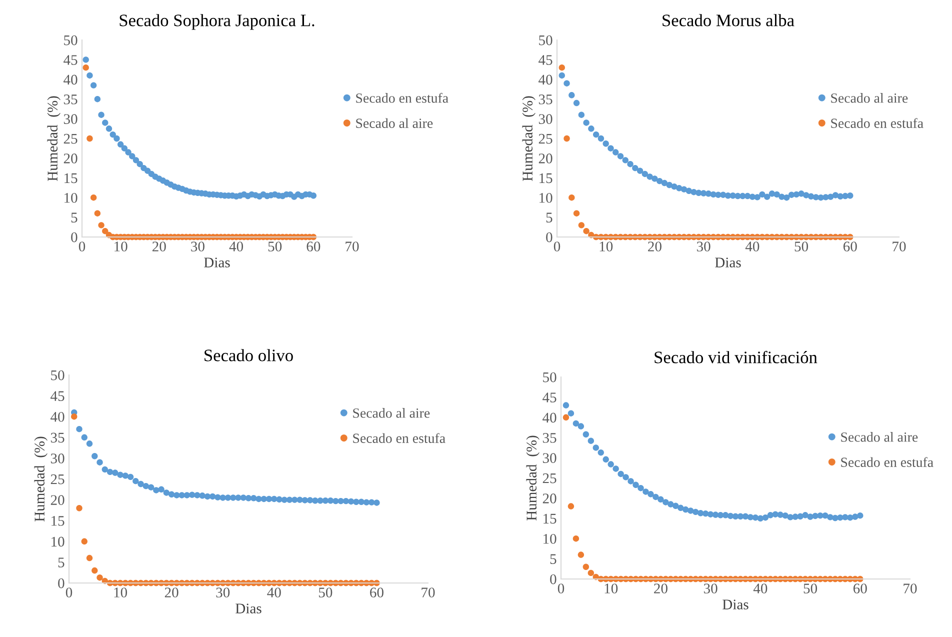 This screenshot has height=637, width=952. I want to click on x-tick-label: 0, so click(82, 247).